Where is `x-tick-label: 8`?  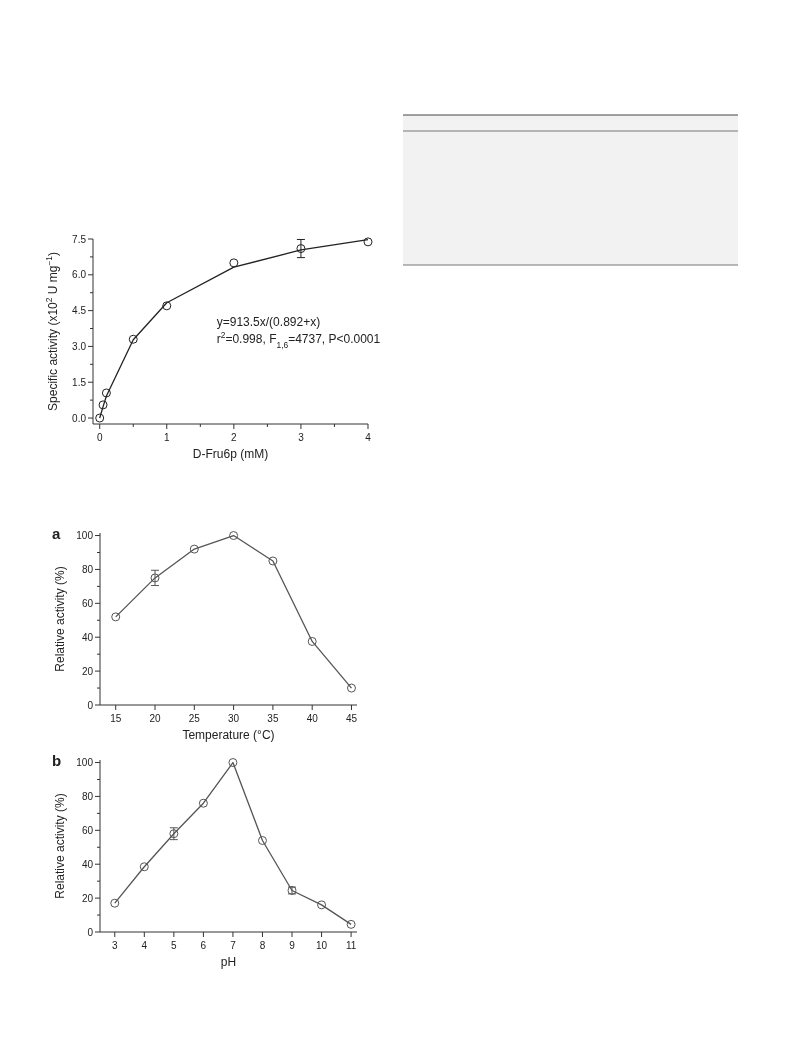
x-tick-label: 8 is located at coordinates (262, 945).